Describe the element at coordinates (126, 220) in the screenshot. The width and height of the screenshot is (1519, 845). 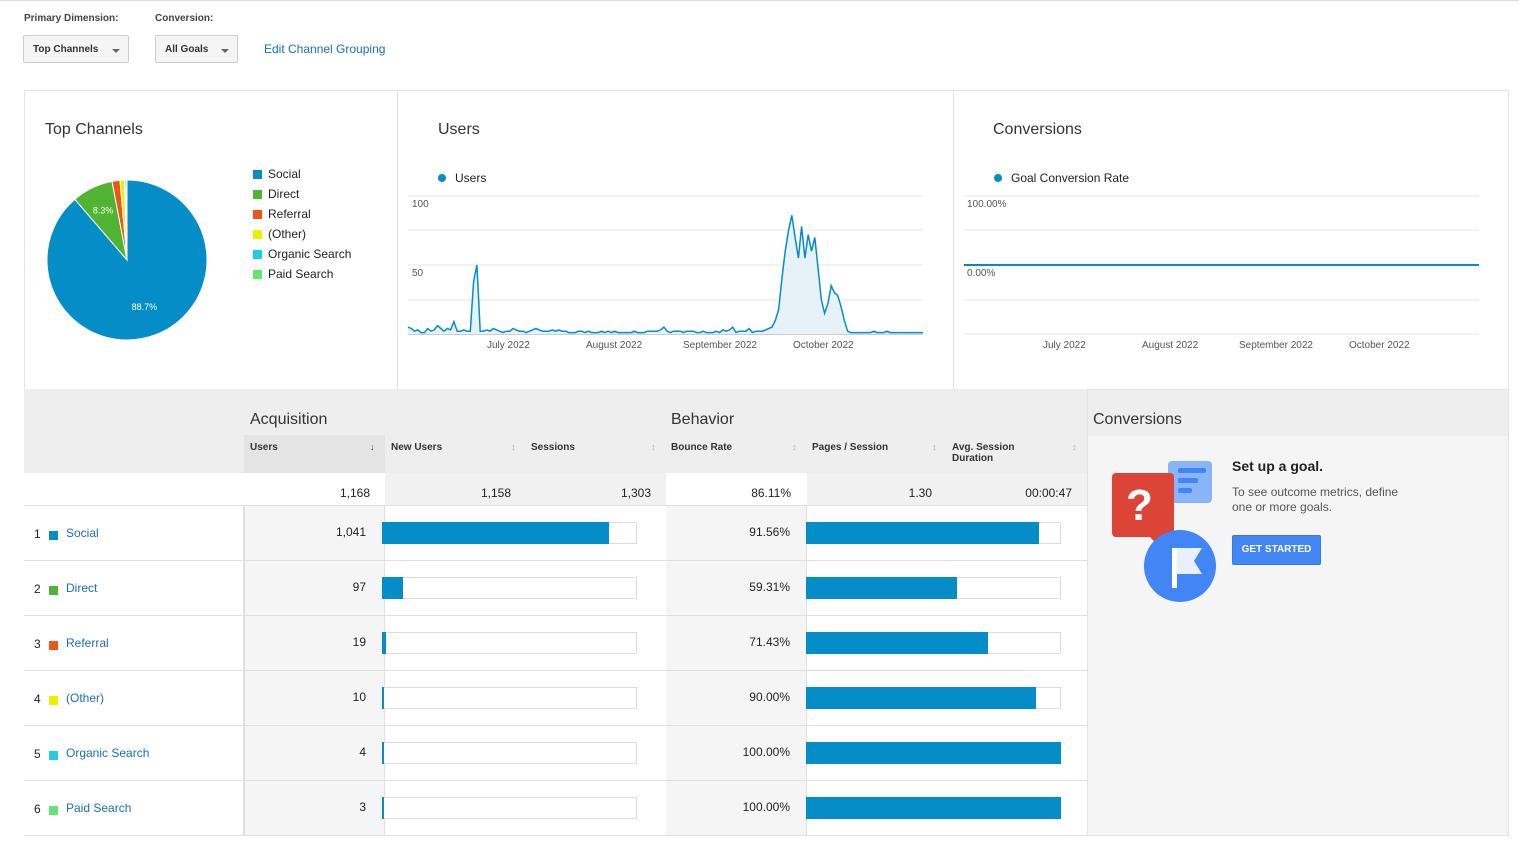
I see `pie-slice` at that location.